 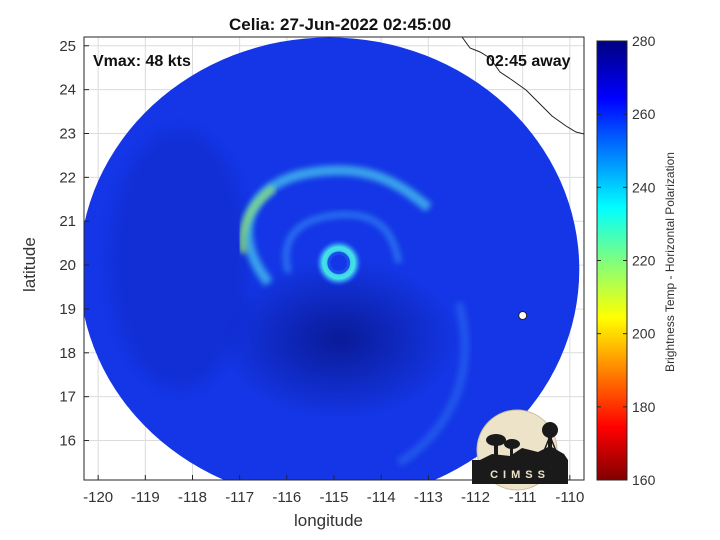 I want to click on y-tick-label: 24, so click(x=67, y=90).